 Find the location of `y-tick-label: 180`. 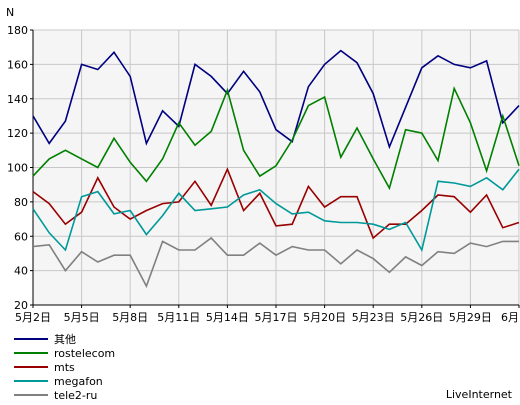

y-tick-label: 180 is located at coordinates (17, 30).